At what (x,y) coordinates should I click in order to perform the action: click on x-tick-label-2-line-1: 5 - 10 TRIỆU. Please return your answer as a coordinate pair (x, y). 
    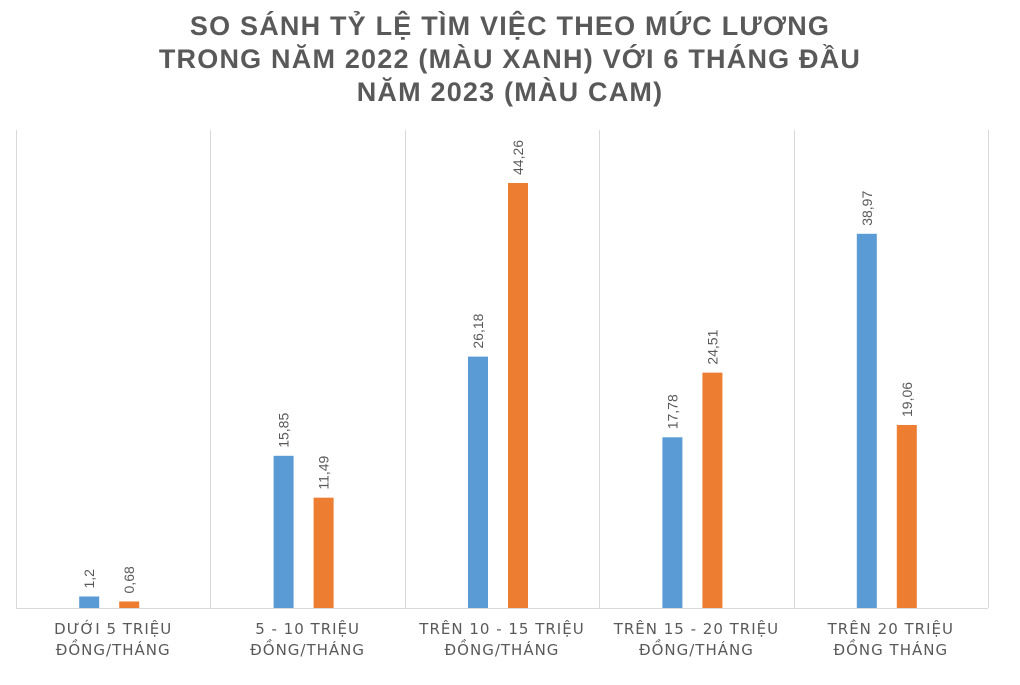
    Looking at the image, I should click on (307, 628).